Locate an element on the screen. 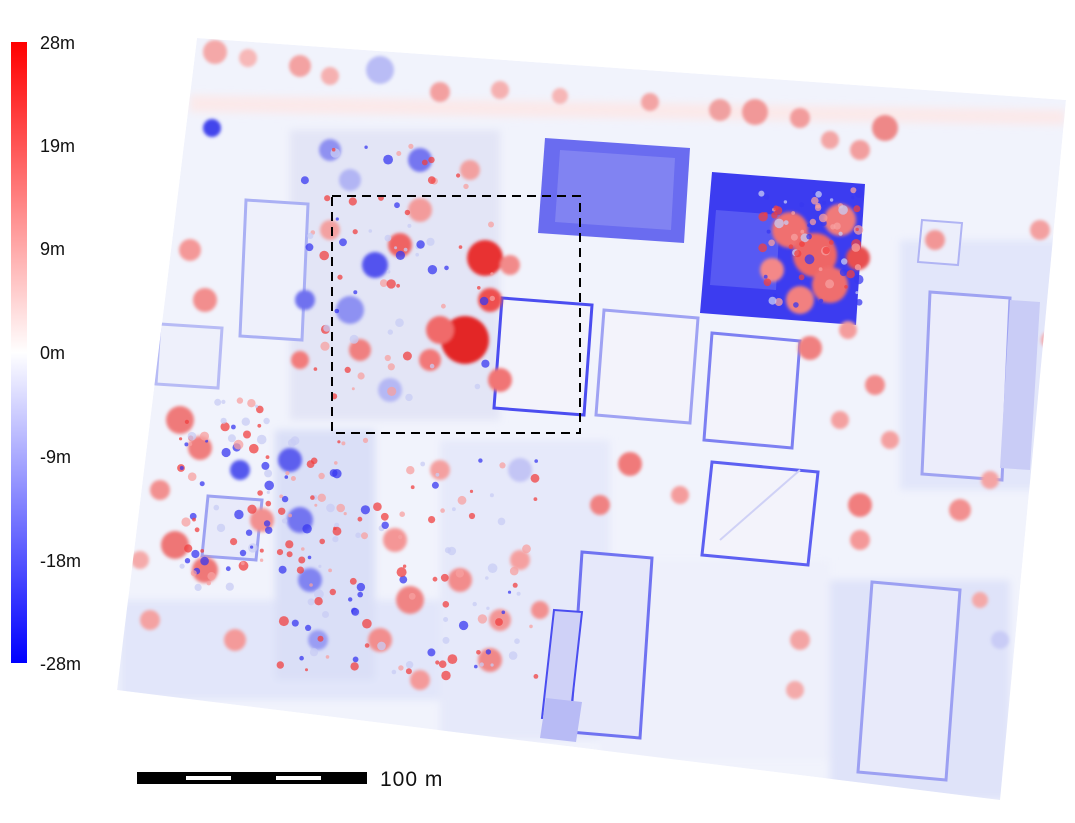 This screenshot has width=1075, height=823. legend-label-minus-18: -18m is located at coordinates (61, 561).